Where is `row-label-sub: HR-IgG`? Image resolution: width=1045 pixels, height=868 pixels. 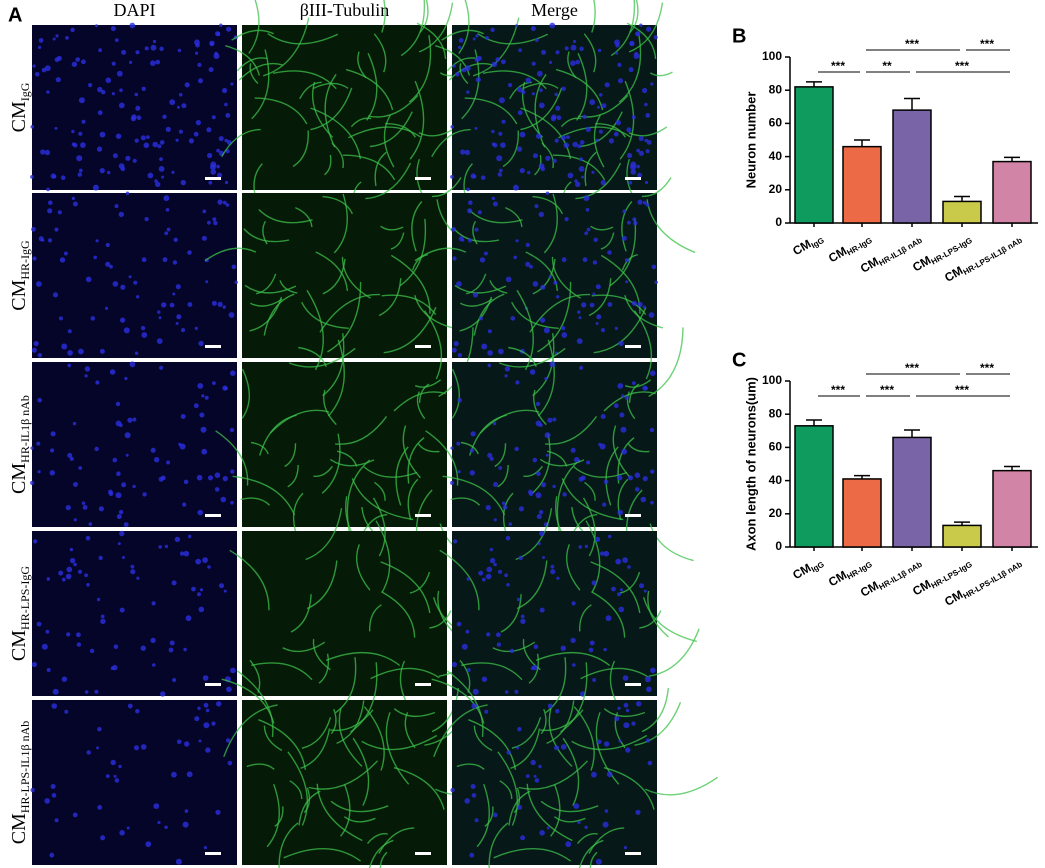 row-label-sub: HR-IgG is located at coordinates (25, 260).